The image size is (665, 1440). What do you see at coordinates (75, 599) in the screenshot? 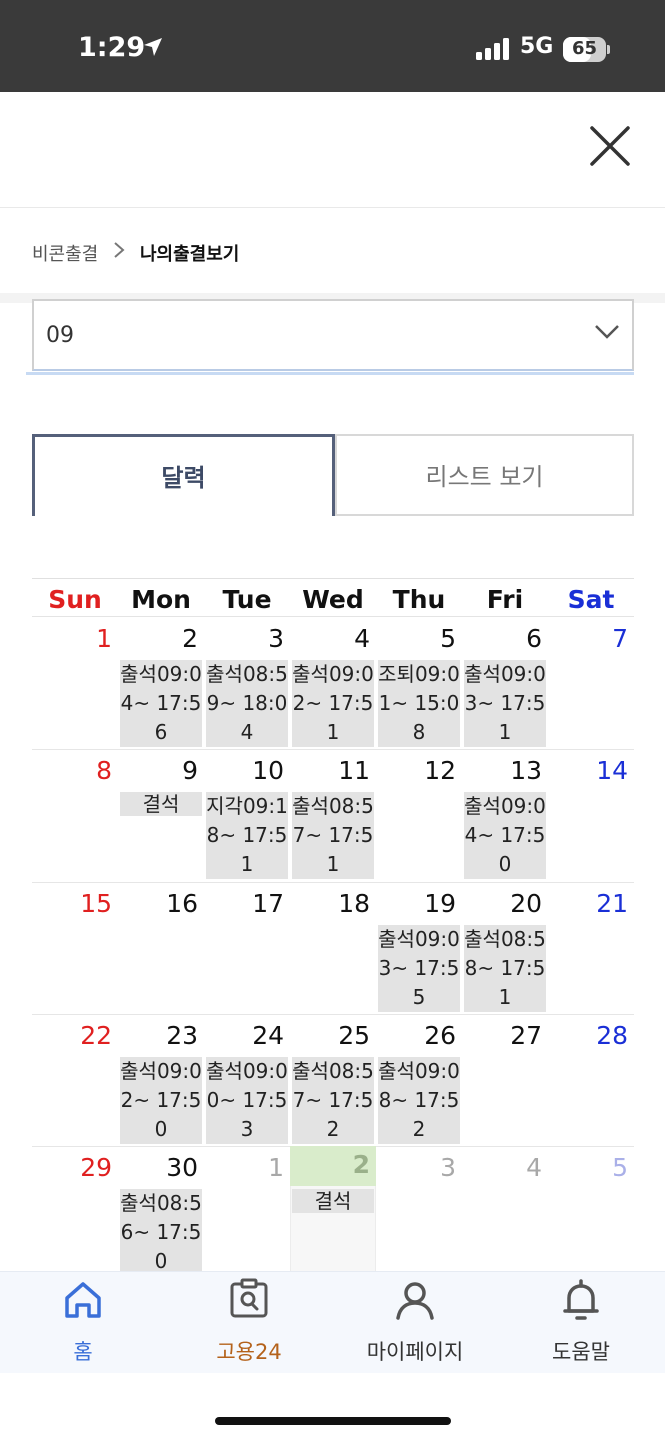
I see `weekday-sun: Sun` at bounding box center [75, 599].